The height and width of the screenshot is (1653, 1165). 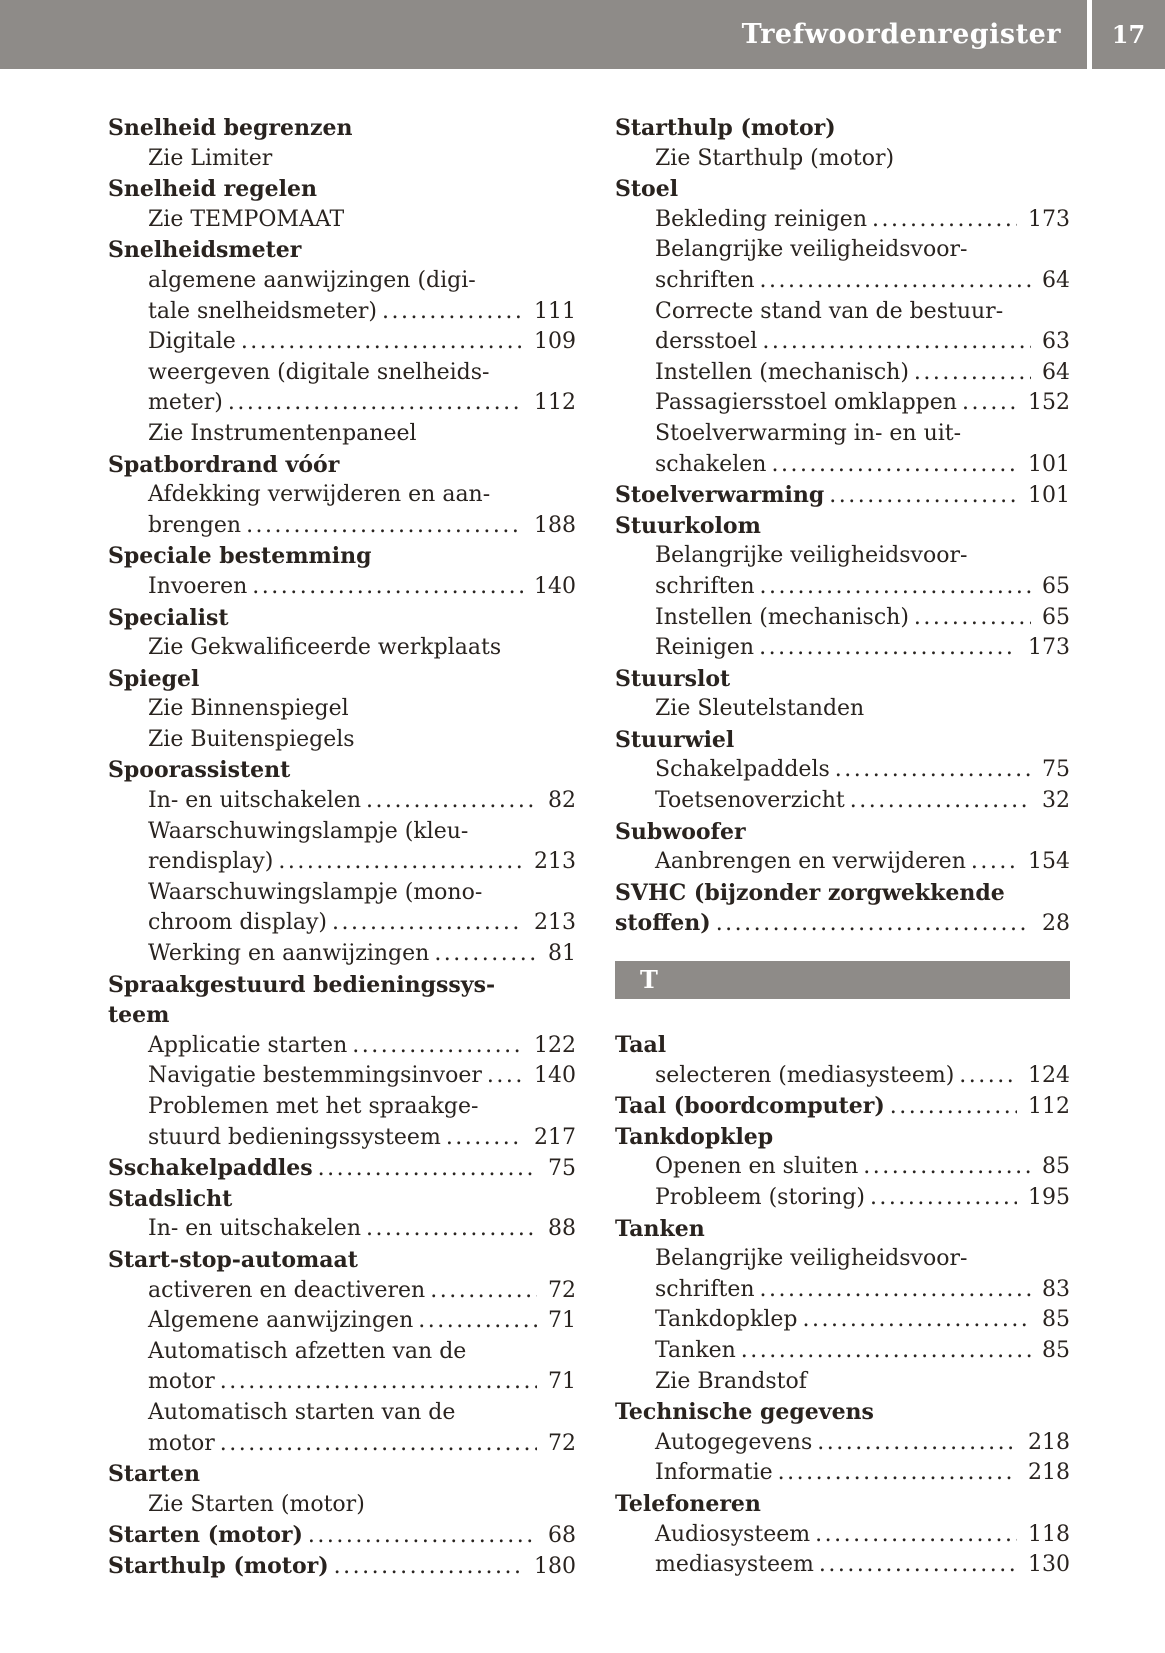 What do you see at coordinates (287, 1290) in the screenshot?
I see `entry-label: activeren en deactiveren` at bounding box center [287, 1290].